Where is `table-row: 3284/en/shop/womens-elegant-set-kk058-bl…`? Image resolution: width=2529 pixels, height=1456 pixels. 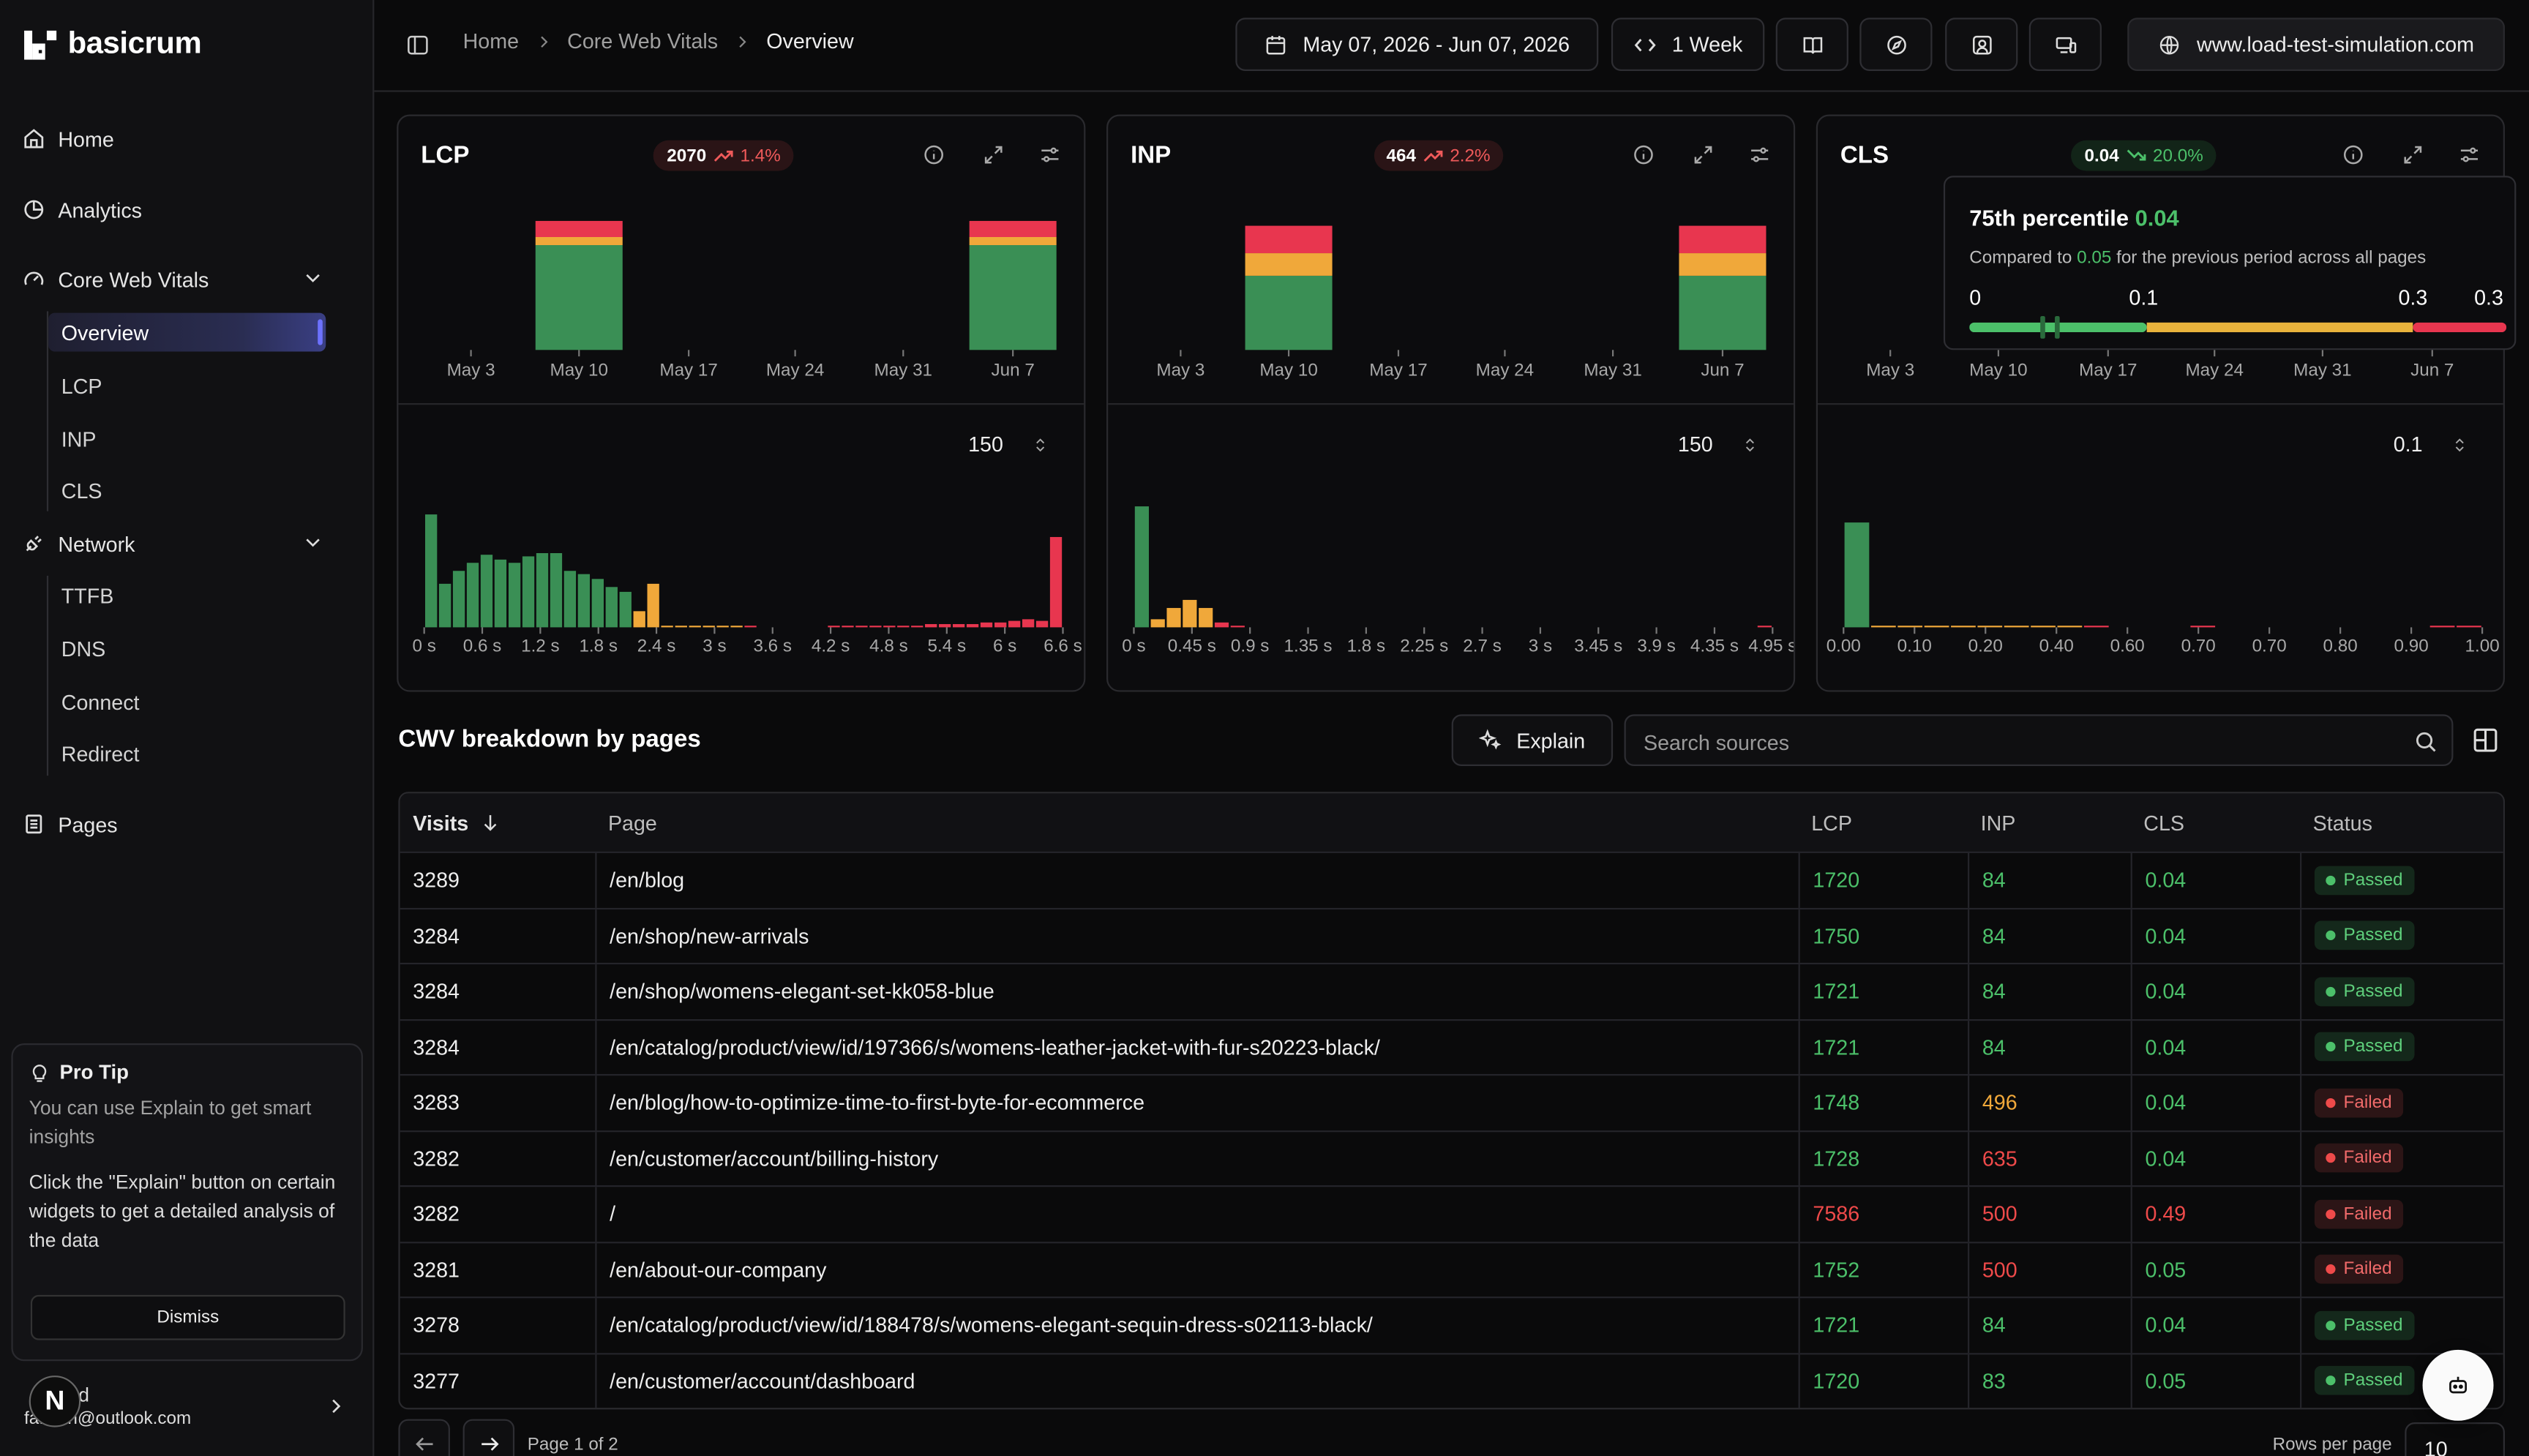
table-row: 3284/en/shop/womens-elegant-set-kk058-bl… is located at coordinates (1452, 990).